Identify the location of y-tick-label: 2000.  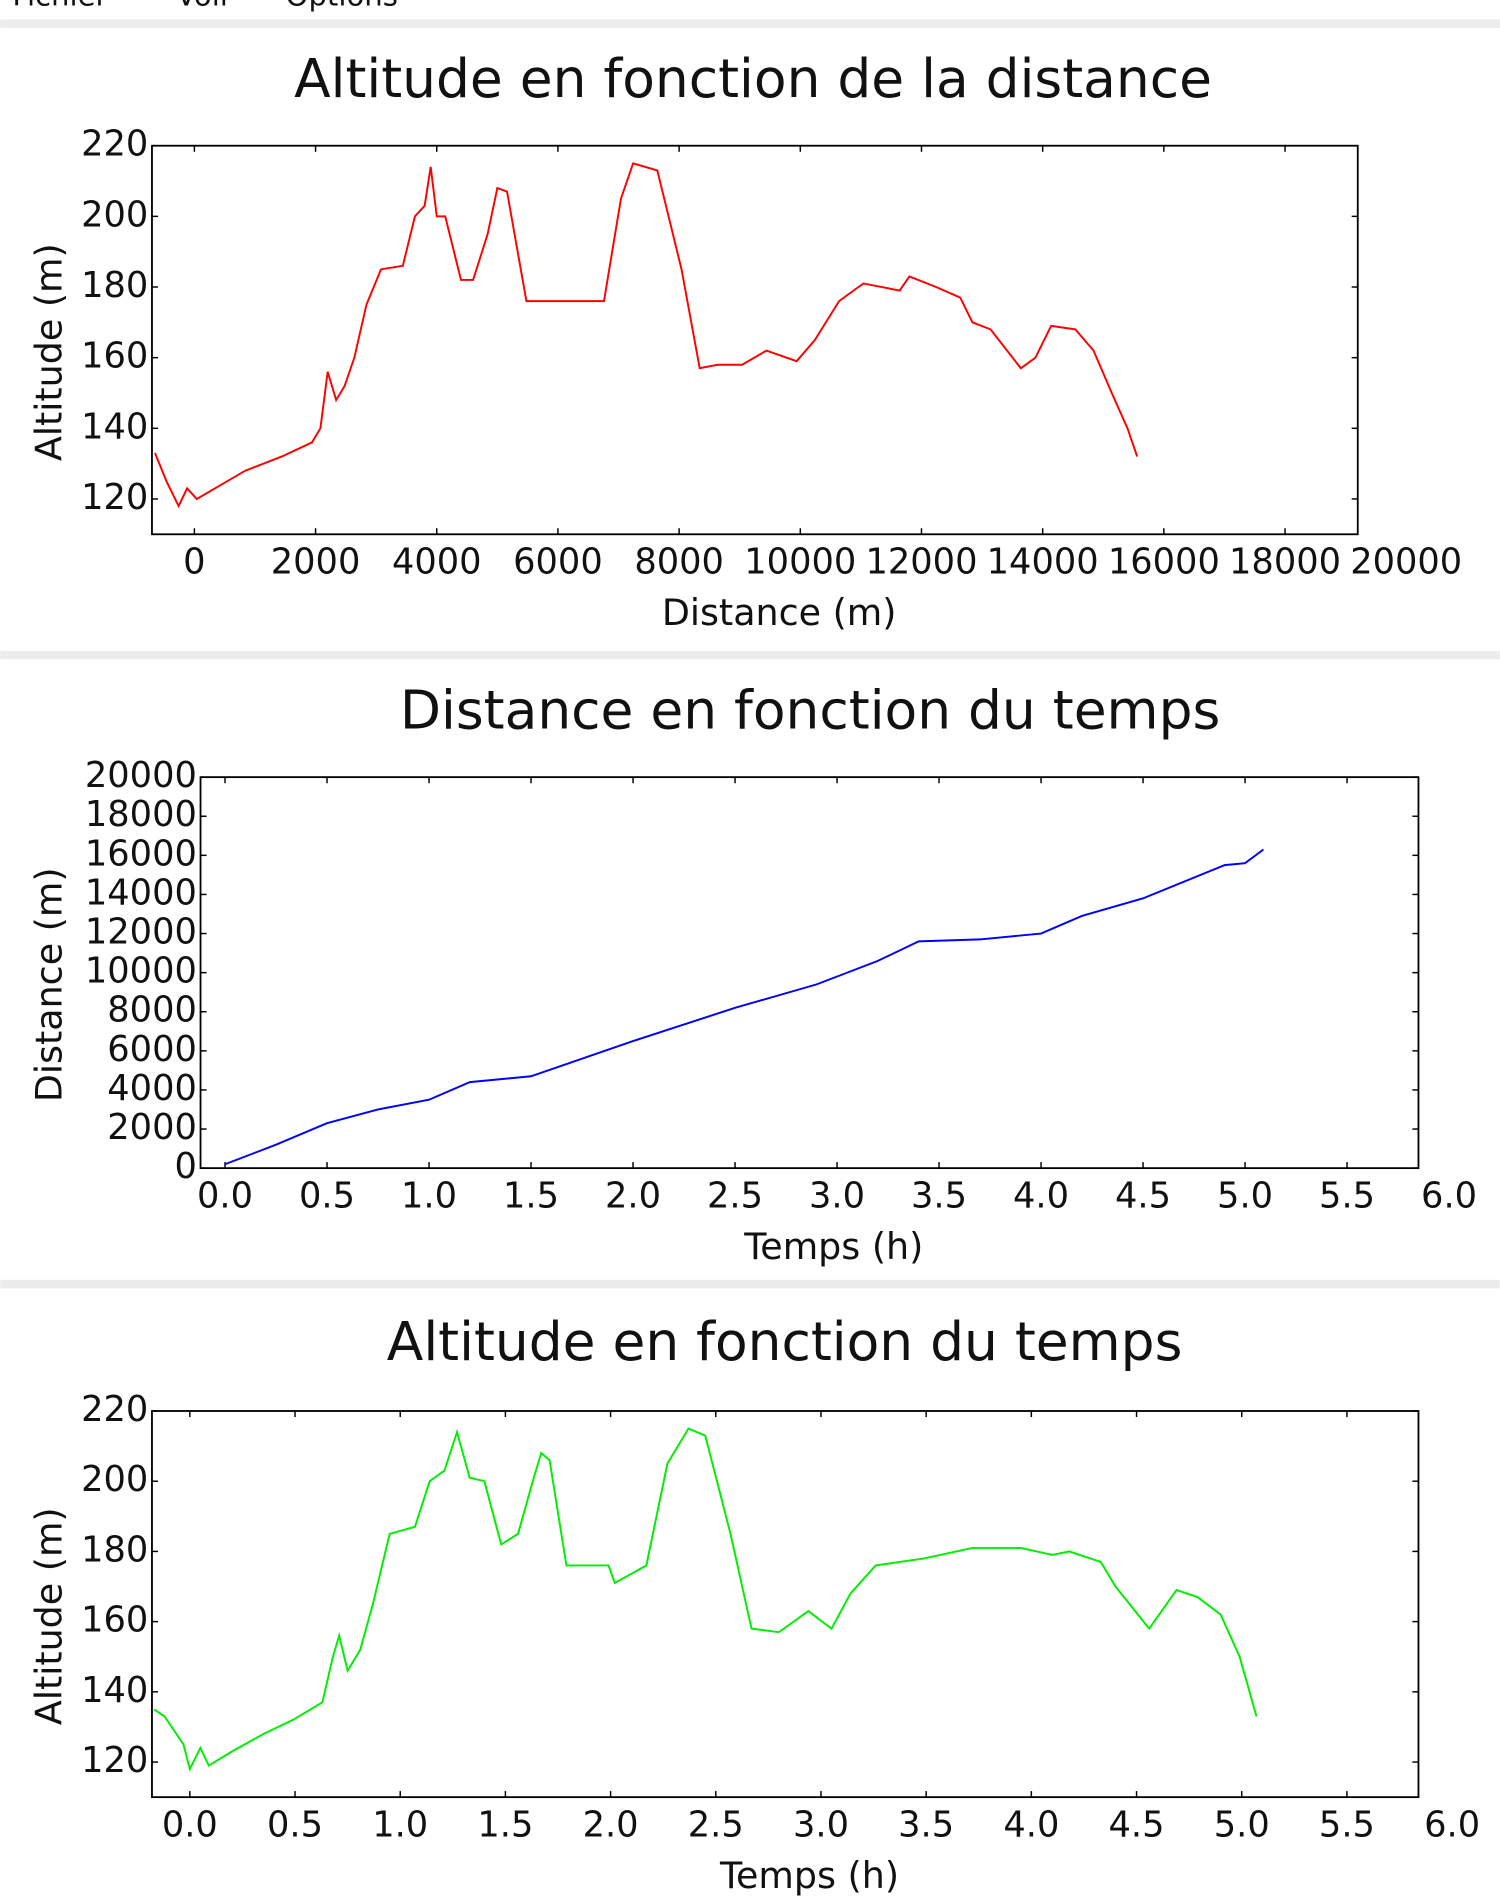
(152, 1127).